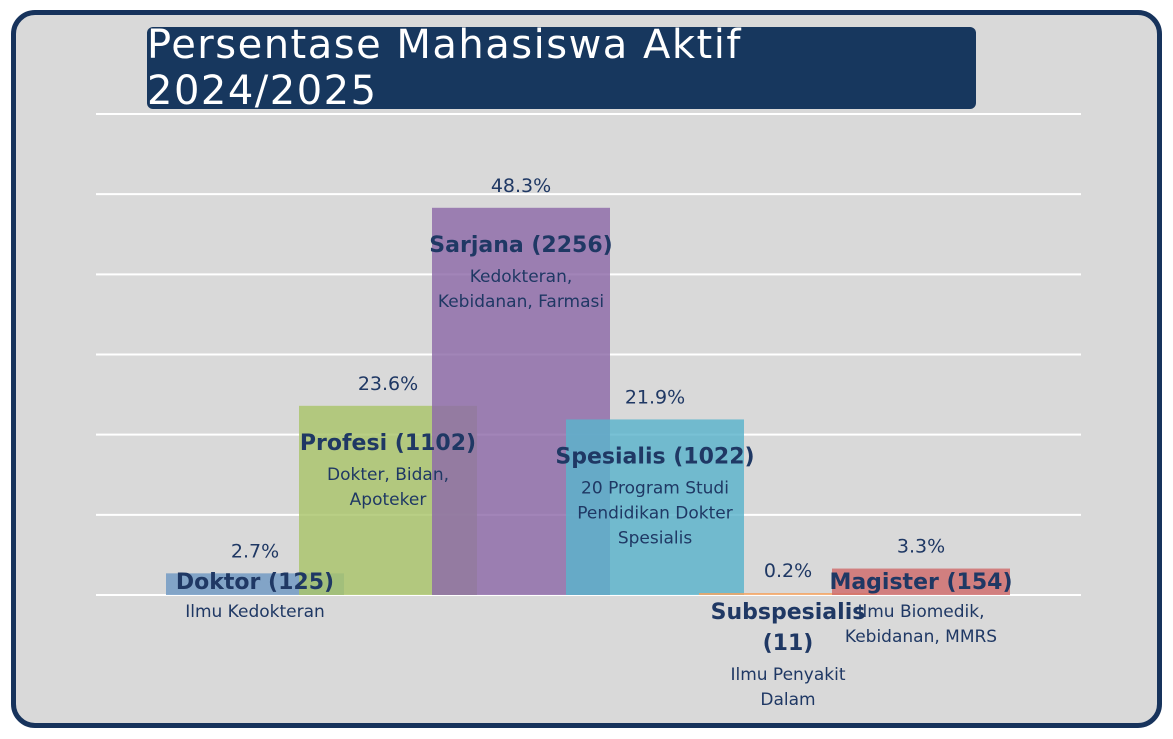  Describe the element at coordinates (654, 456) in the screenshot. I see `category-label: Spesialis (1022)` at that location.